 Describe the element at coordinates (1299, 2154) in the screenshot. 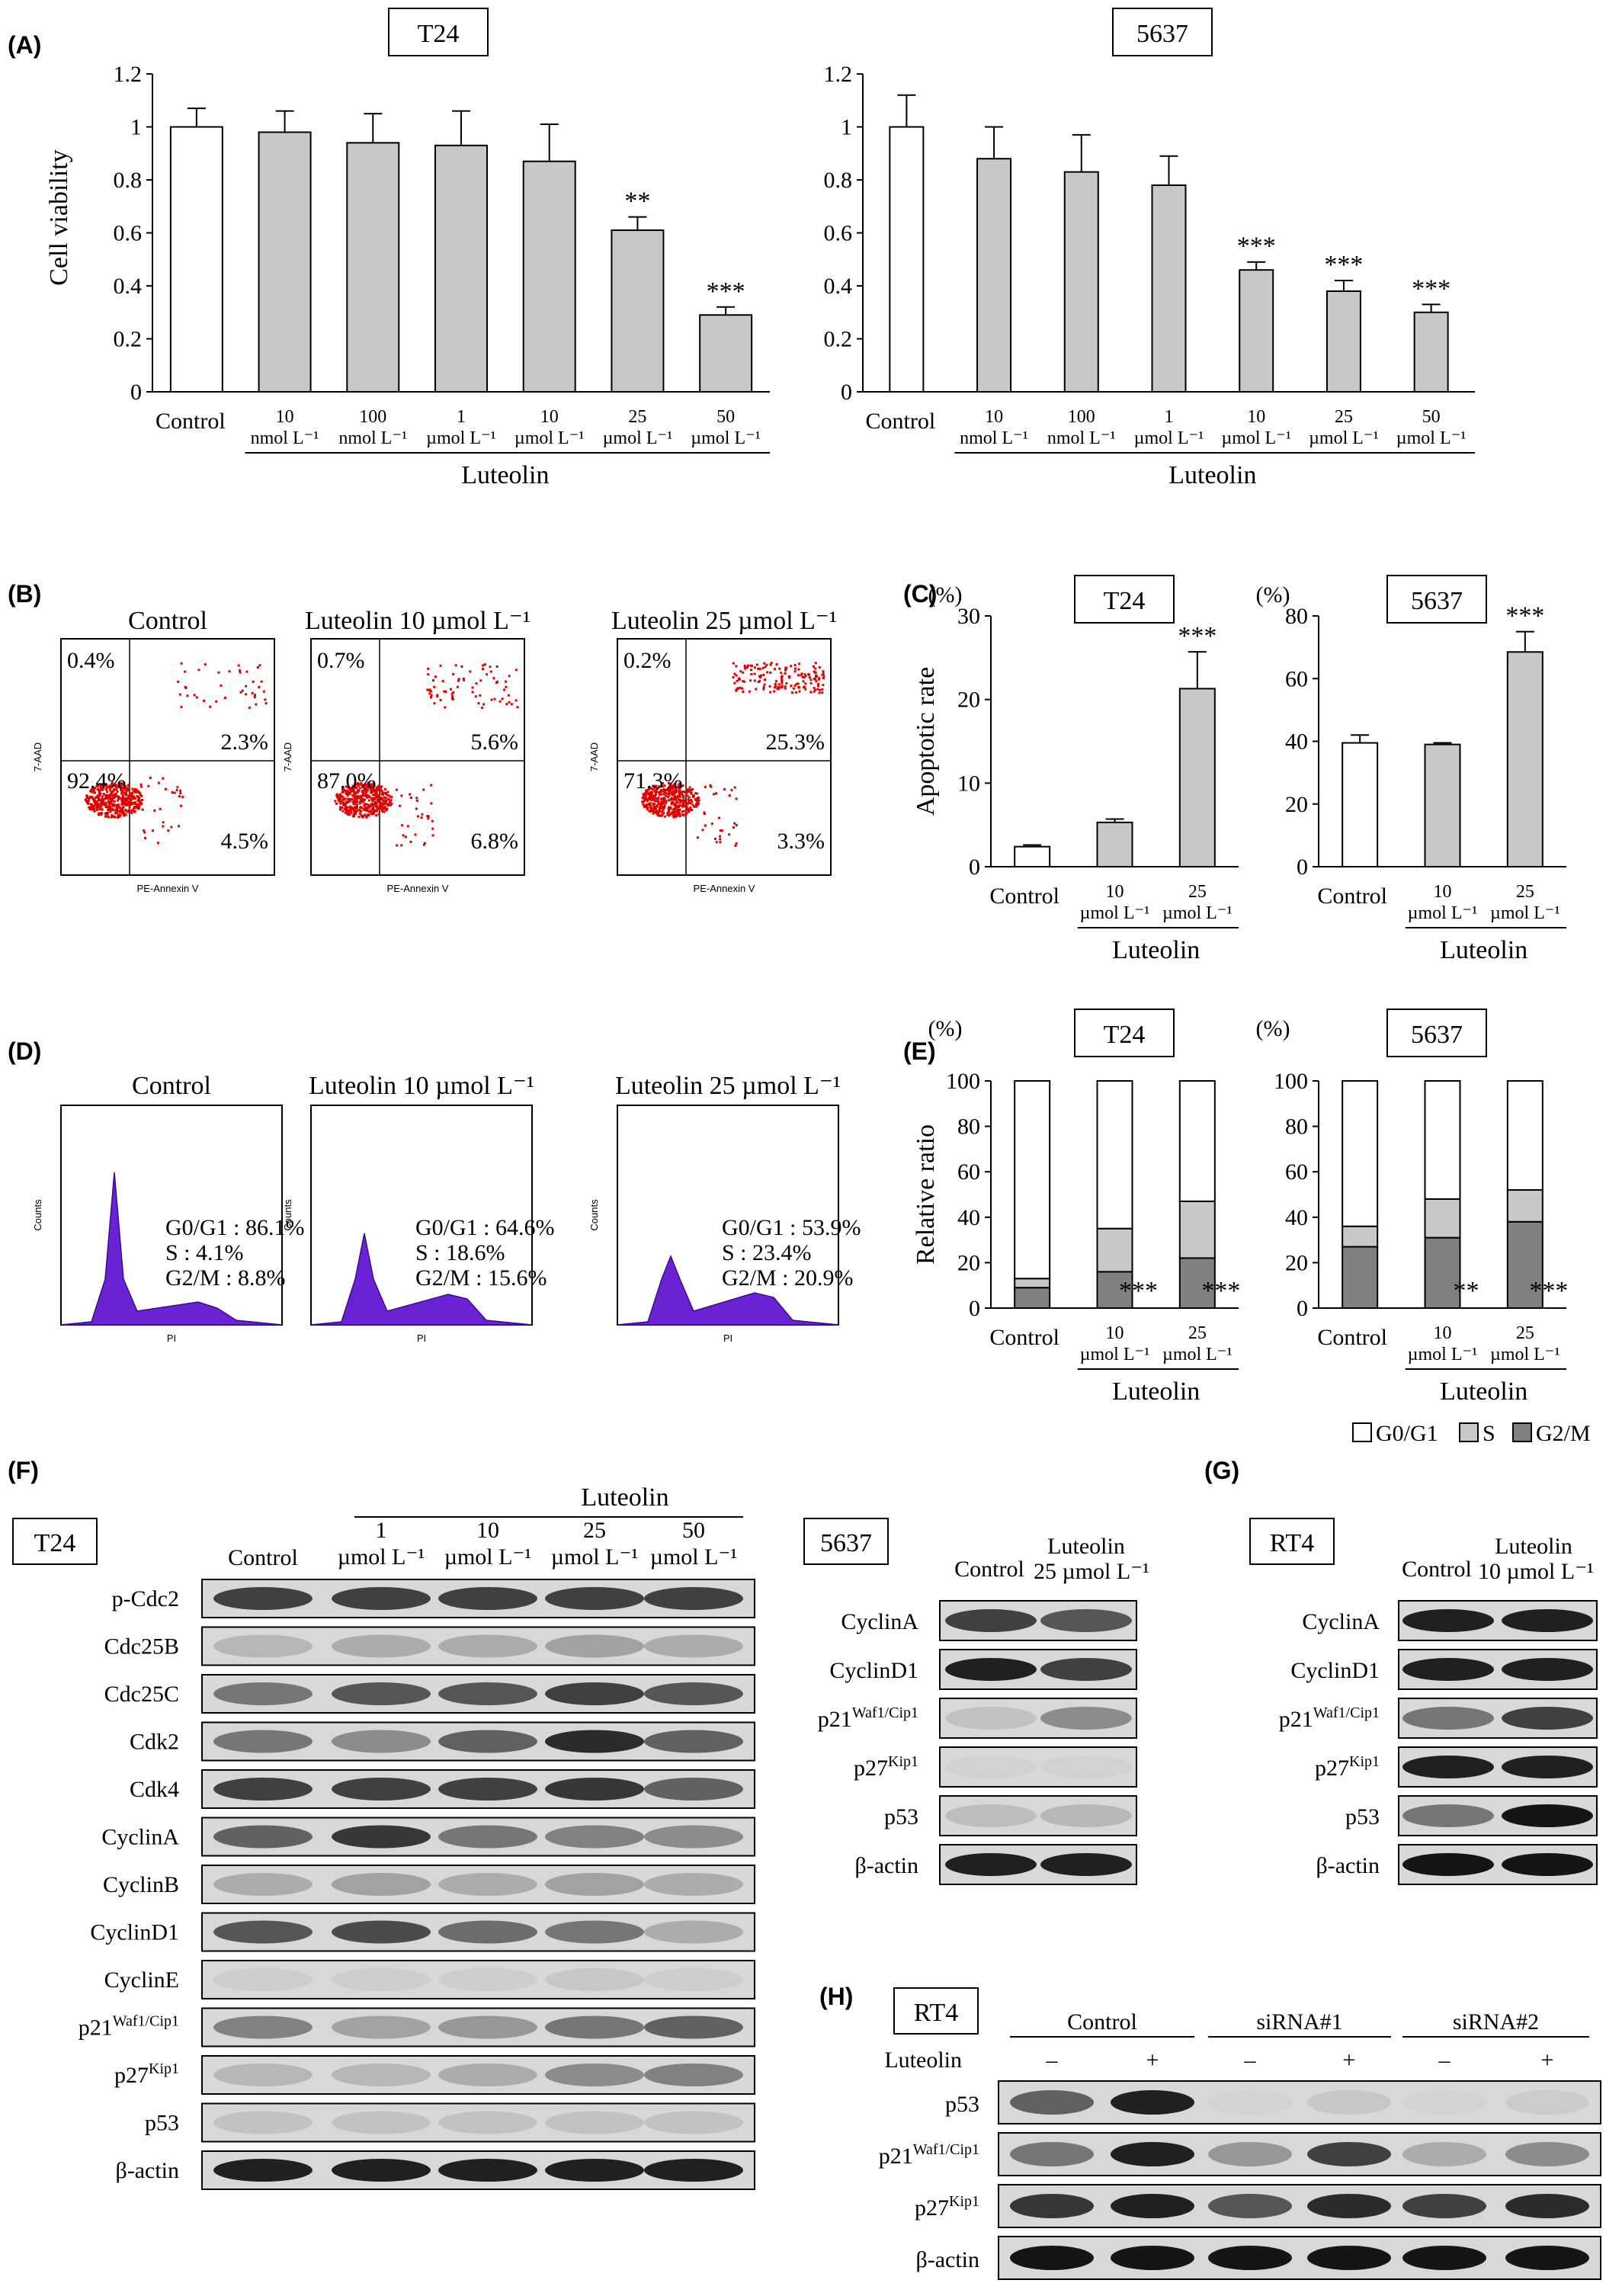

I see `blot-strip-h-p21` at that location.